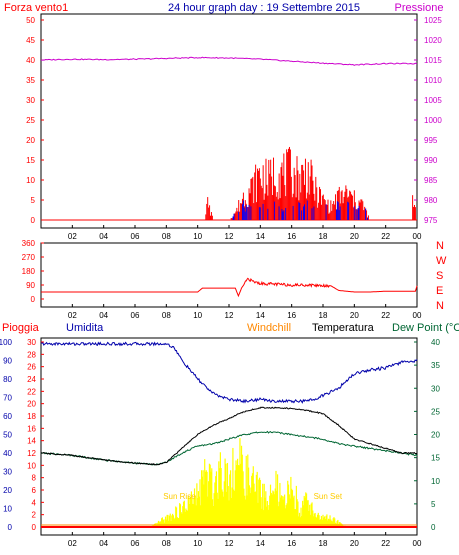 Image resolution: width=459 pixels, height=555 pixels. Describe the element at coordinates (31, 391) in the screenshot. I see `rain-y-label: 22` at that location.